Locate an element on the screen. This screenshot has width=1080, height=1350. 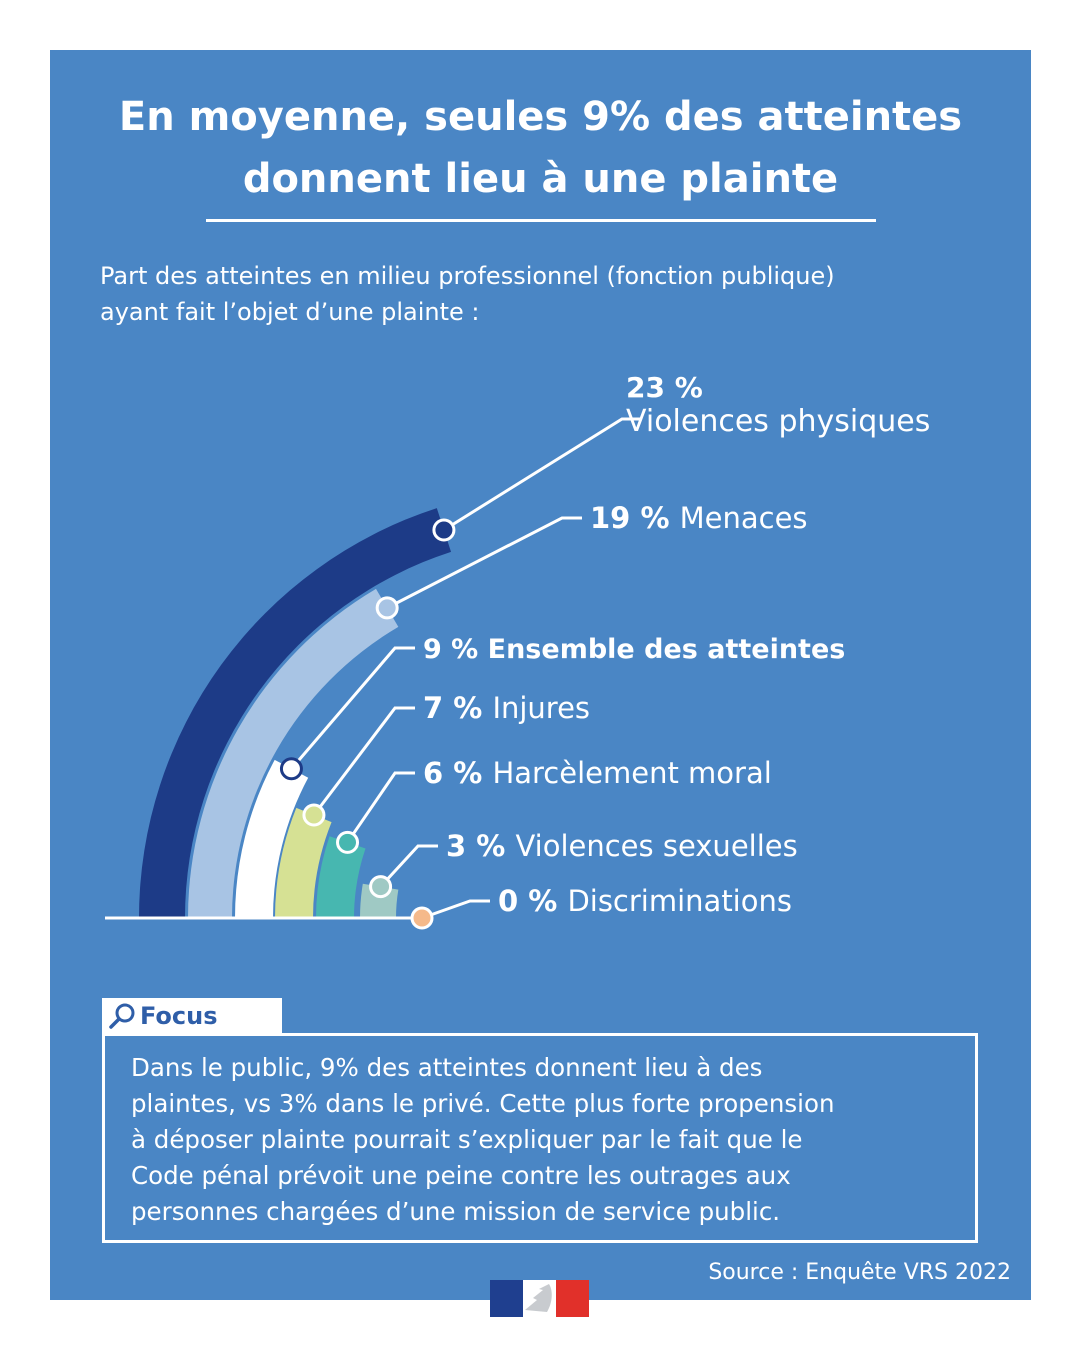
value-label-violences-physiques: 23 % is located at coordinates (664, 387).